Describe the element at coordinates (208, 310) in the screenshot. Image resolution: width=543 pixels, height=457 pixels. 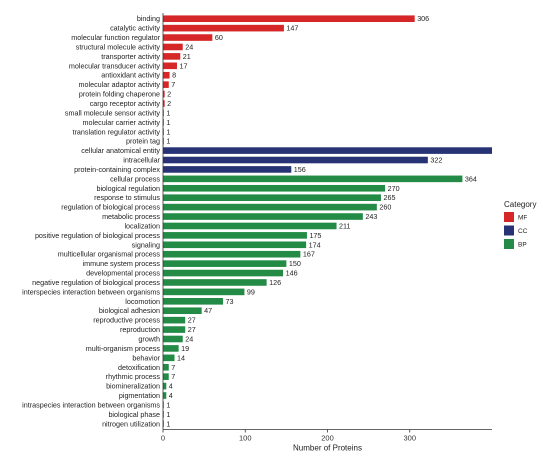
I see `data-label: 47` at that location.